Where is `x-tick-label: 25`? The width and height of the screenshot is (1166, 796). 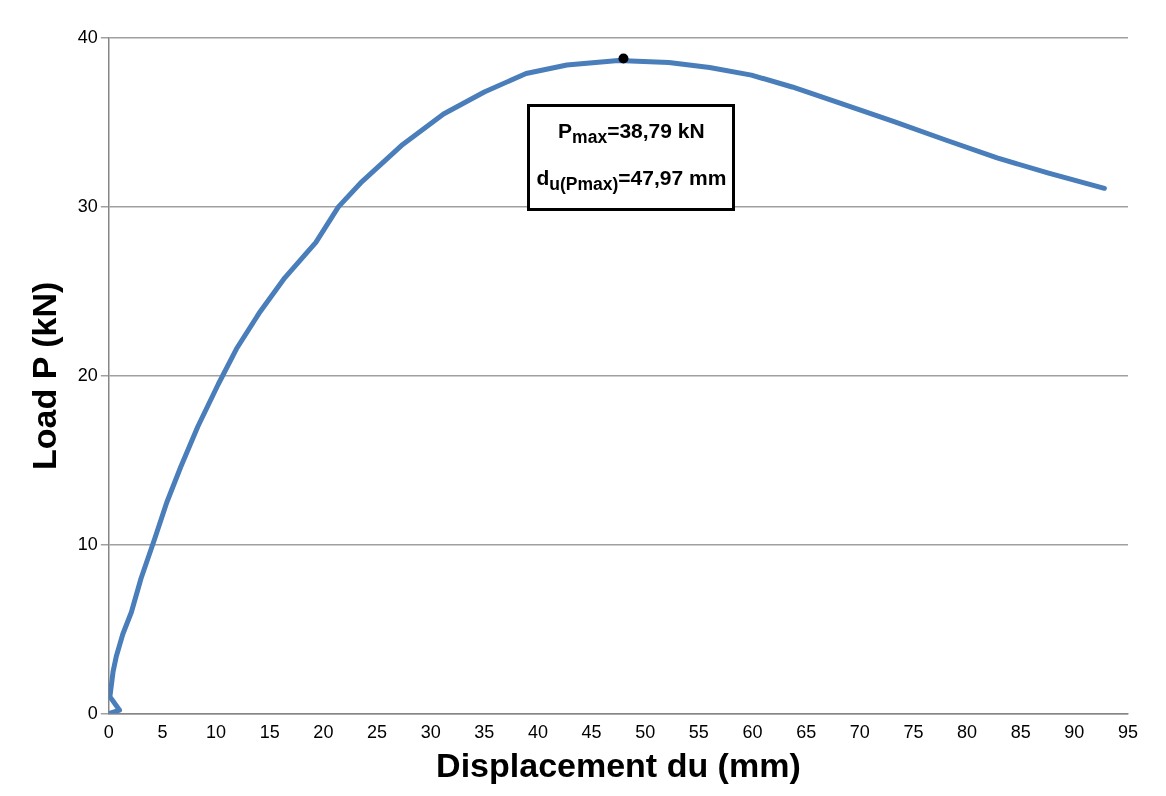 x-tick-label: 25 is located at coordinates (377, 732).